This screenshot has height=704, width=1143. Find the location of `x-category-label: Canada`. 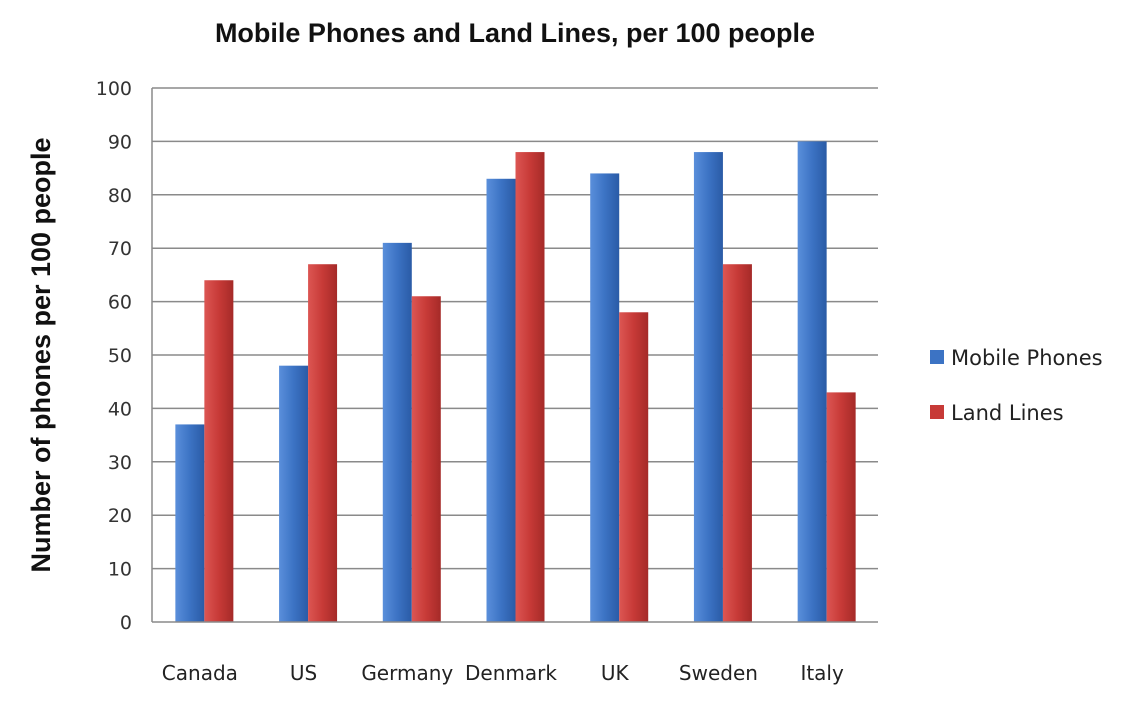

x-category-label: Canada is located at coordinates (200, 673).